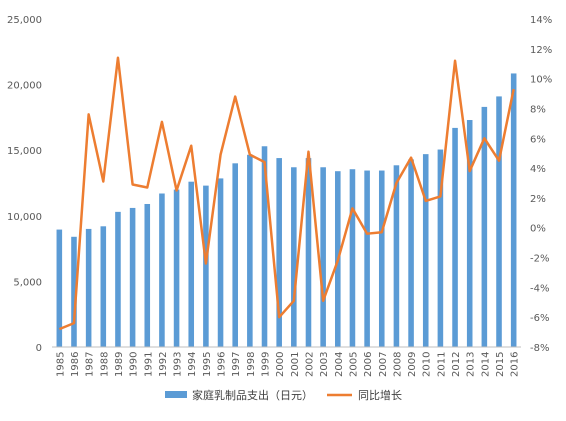 The height and width of the screenshot is (421, 566). What do you see at coordinates (264, 246) in the screenshot?
I see `bar-1999` at bounding box center [264, 246].